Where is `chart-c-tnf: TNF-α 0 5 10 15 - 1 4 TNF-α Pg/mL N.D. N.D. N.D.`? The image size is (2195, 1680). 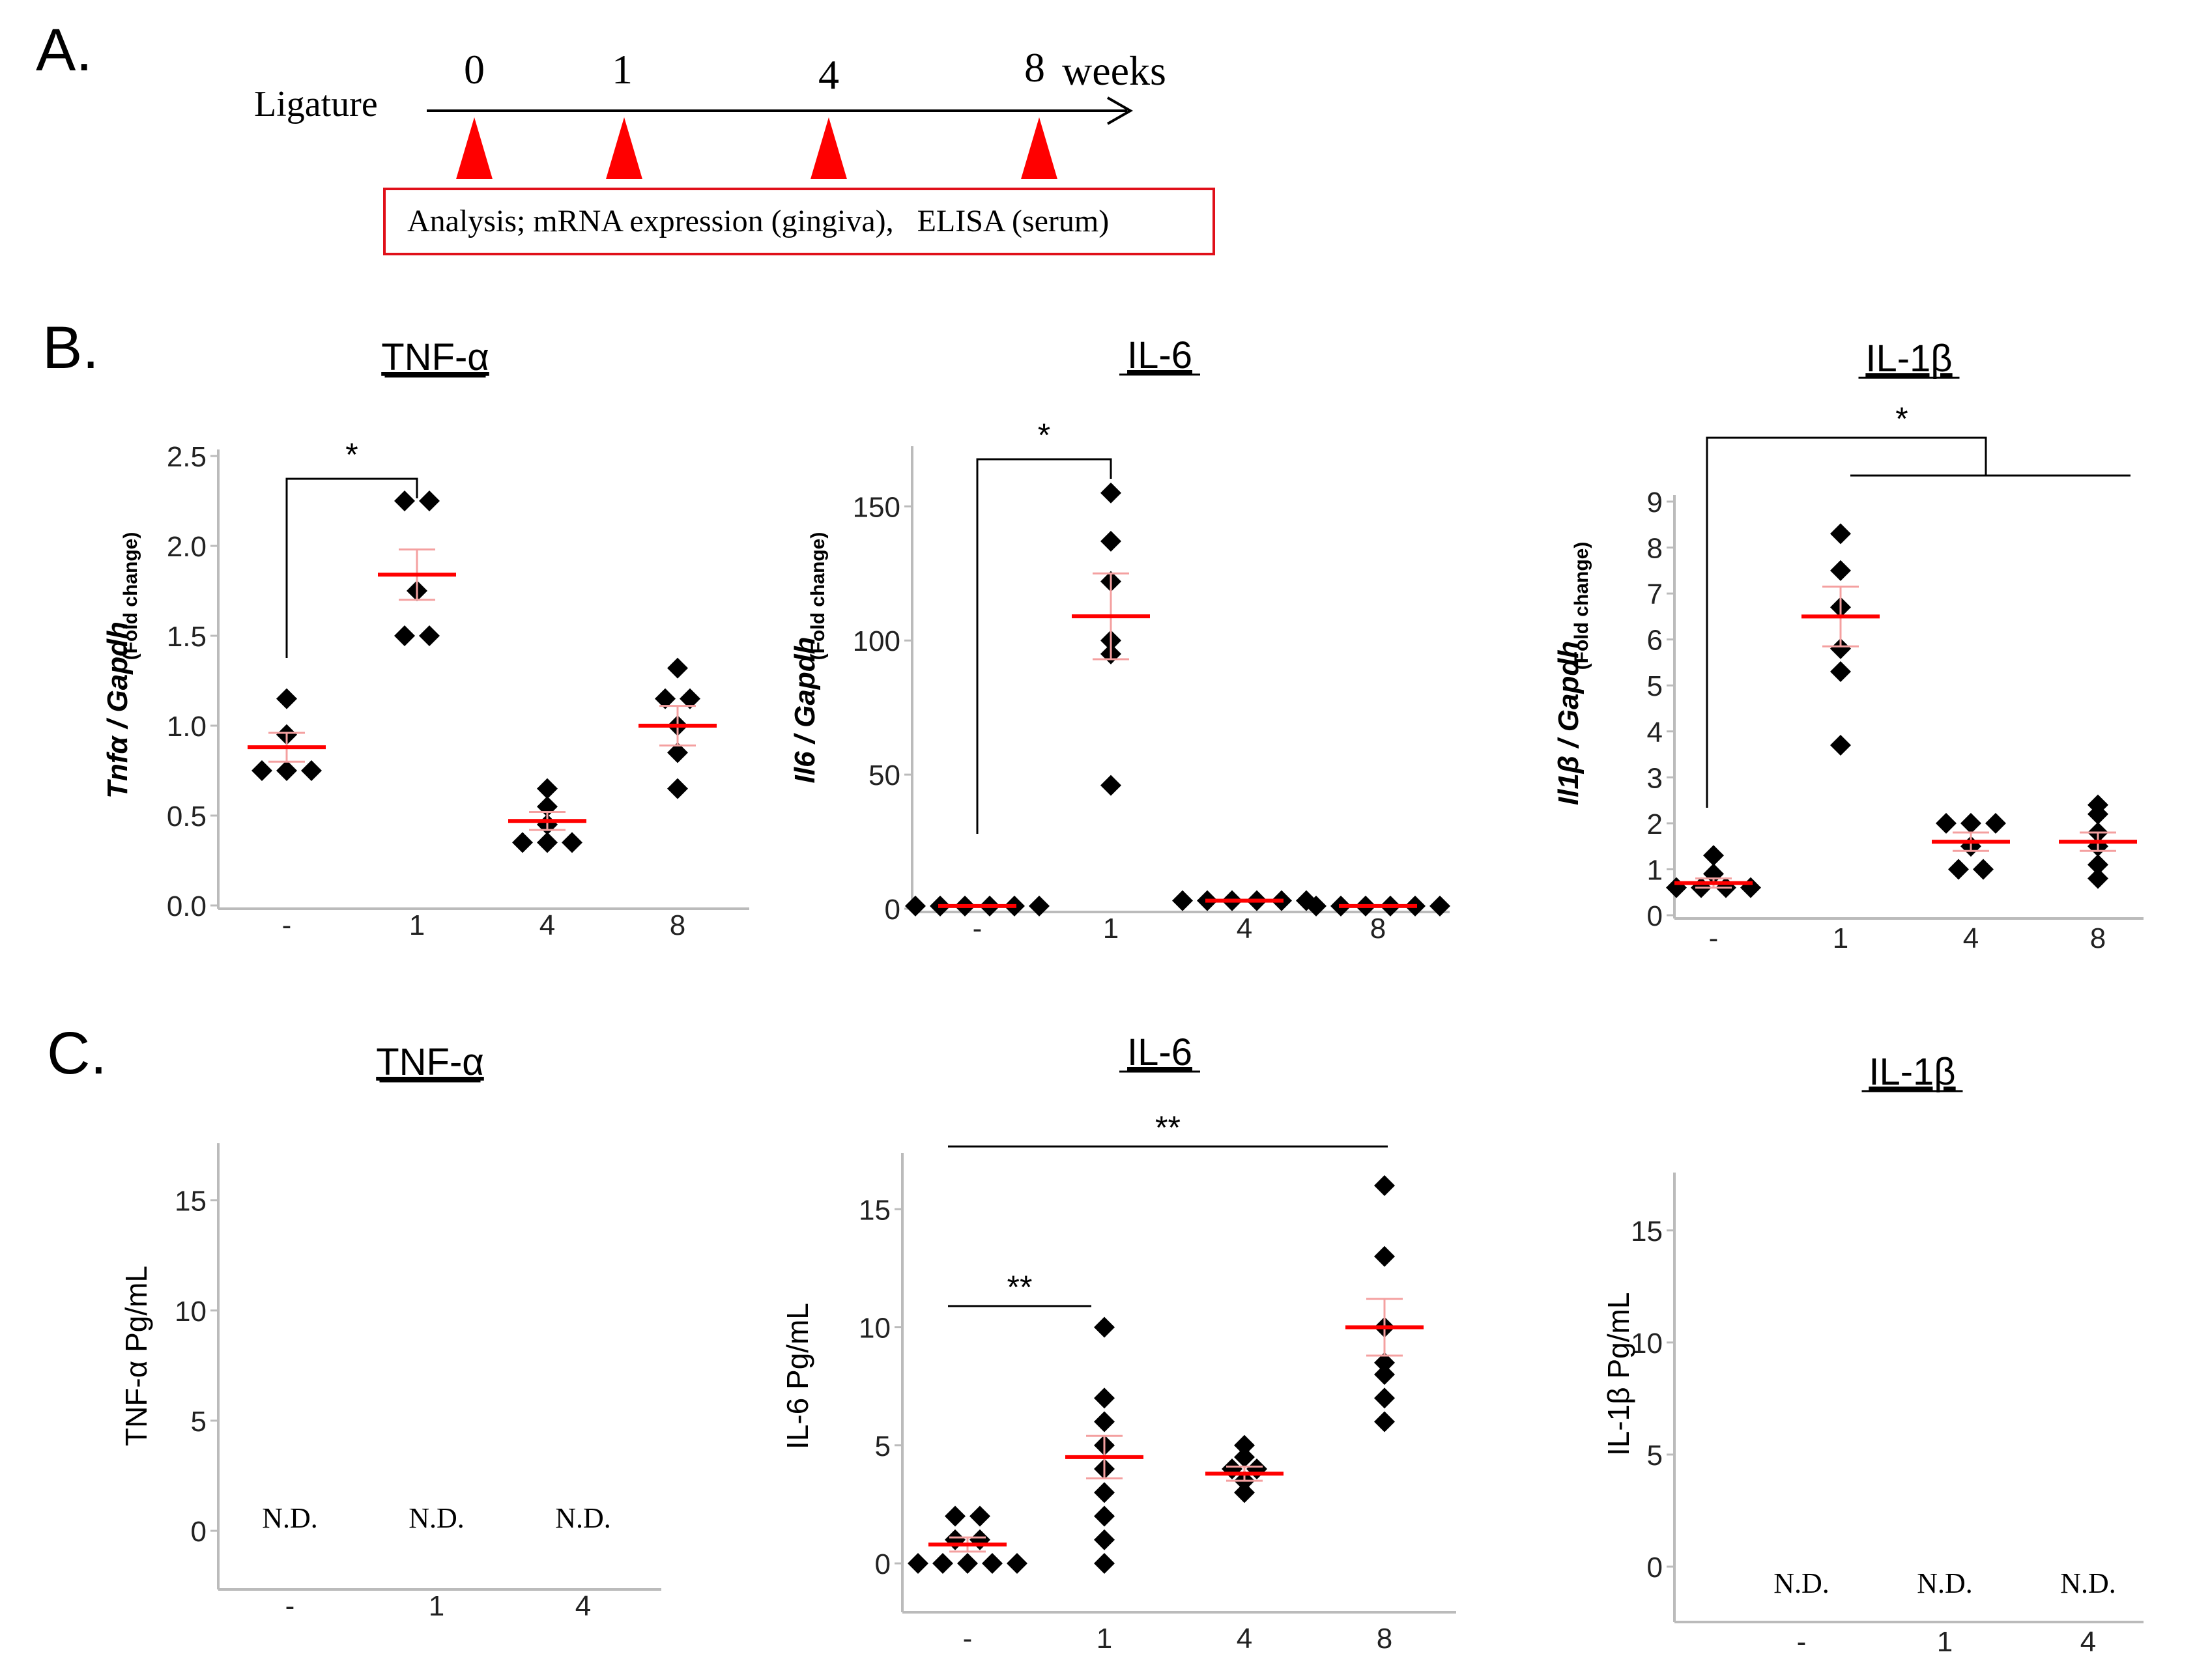
chart-c-tnf: TNF-α 0 5 10 15 - 1 4 TNF-α Pg/mL N.D. N.D. N.D. is located at coordinates (390, 1331).